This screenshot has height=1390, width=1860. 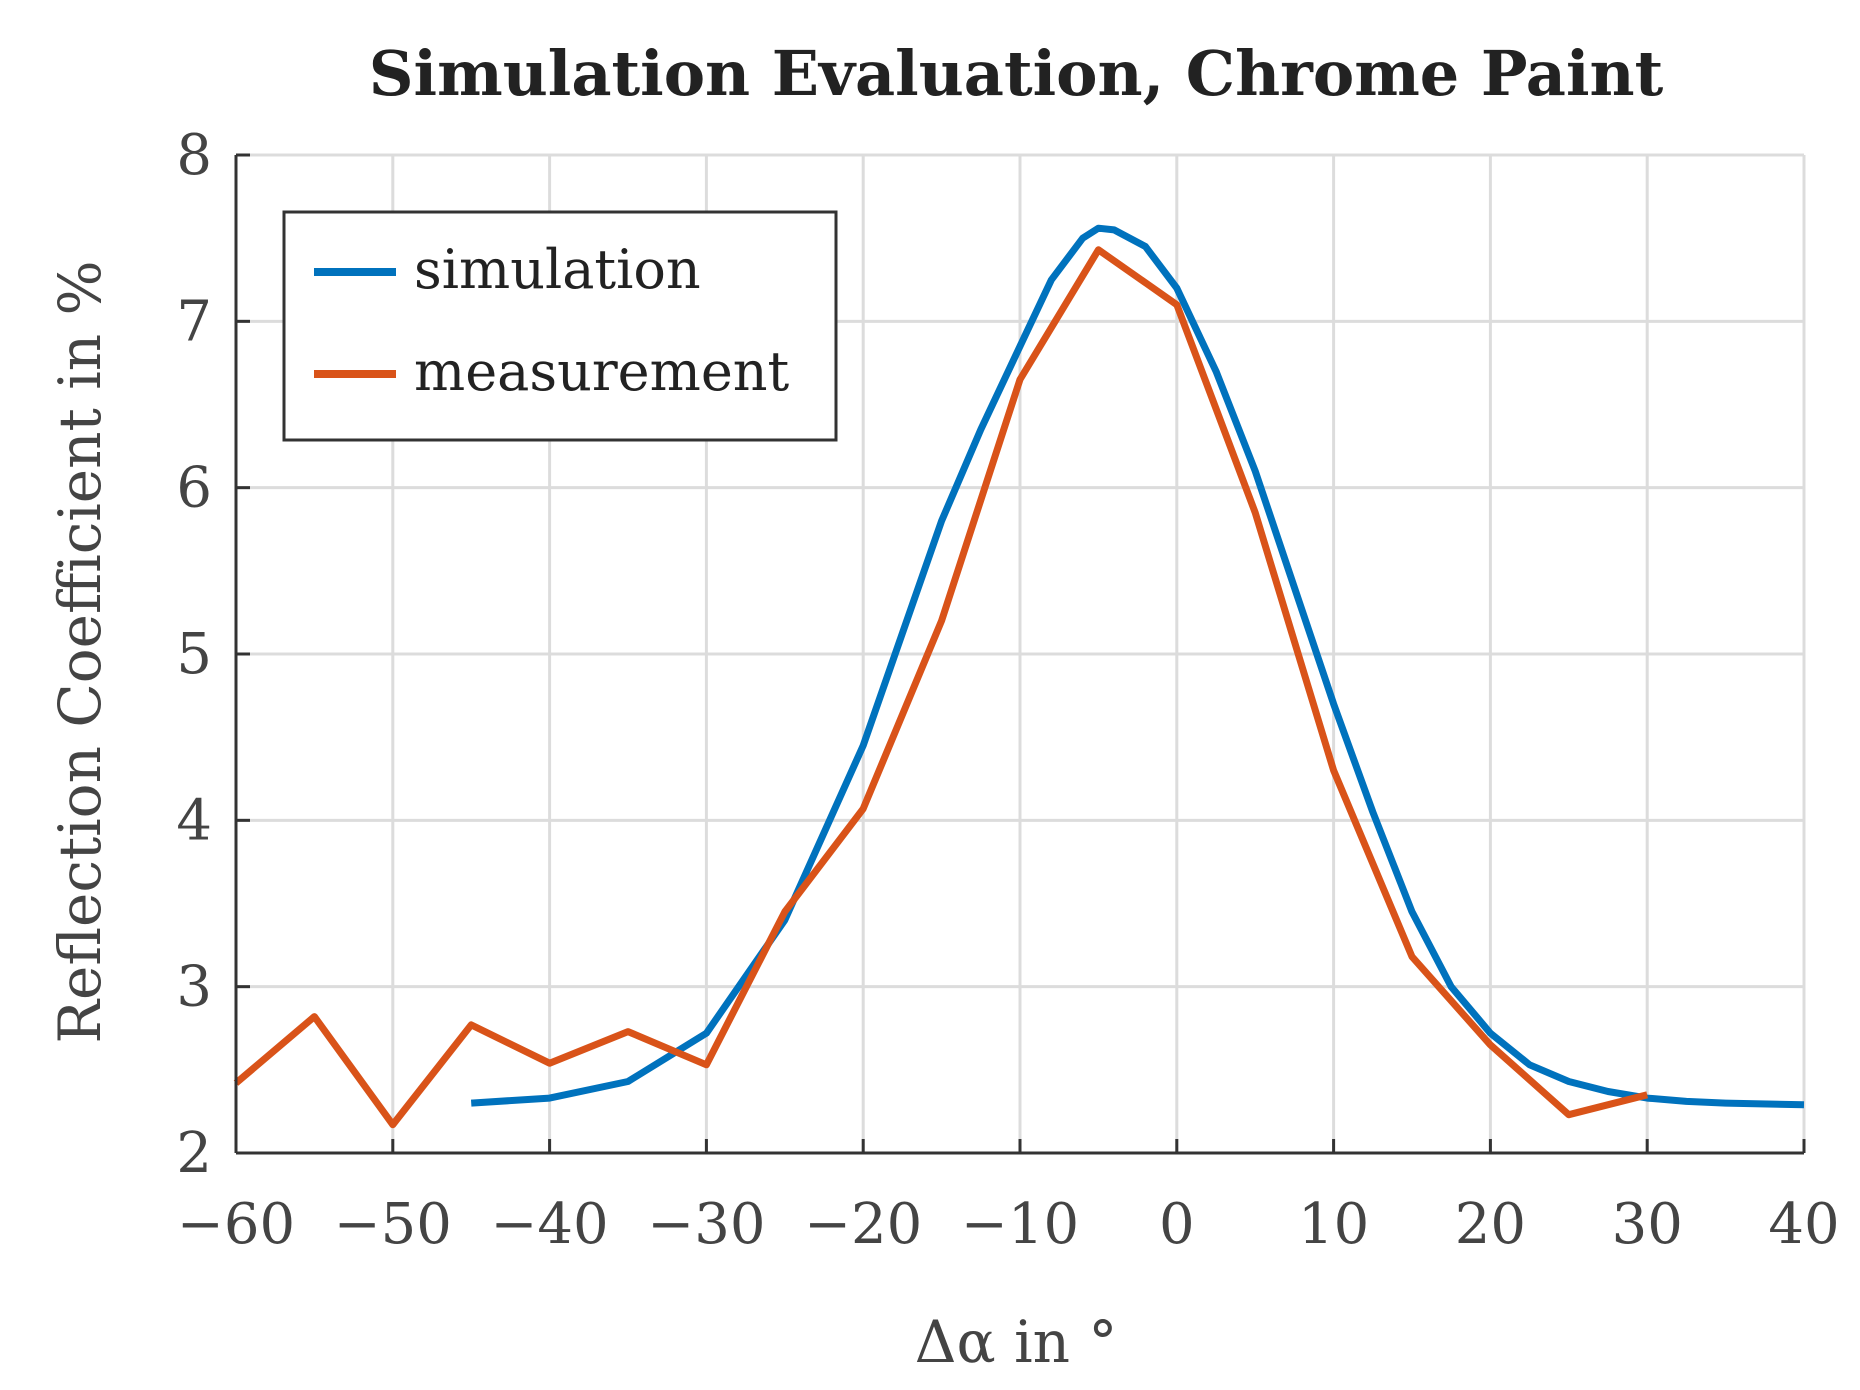 I want to click on x-tick-label: −10, so click(x=1020, y=1224).